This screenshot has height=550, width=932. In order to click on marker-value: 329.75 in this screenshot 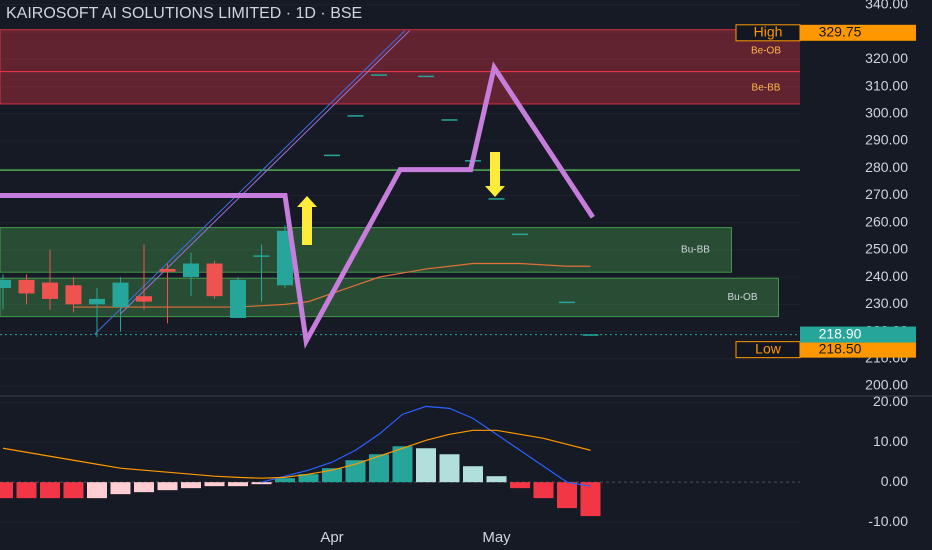, I will do `click(840, 32)`.